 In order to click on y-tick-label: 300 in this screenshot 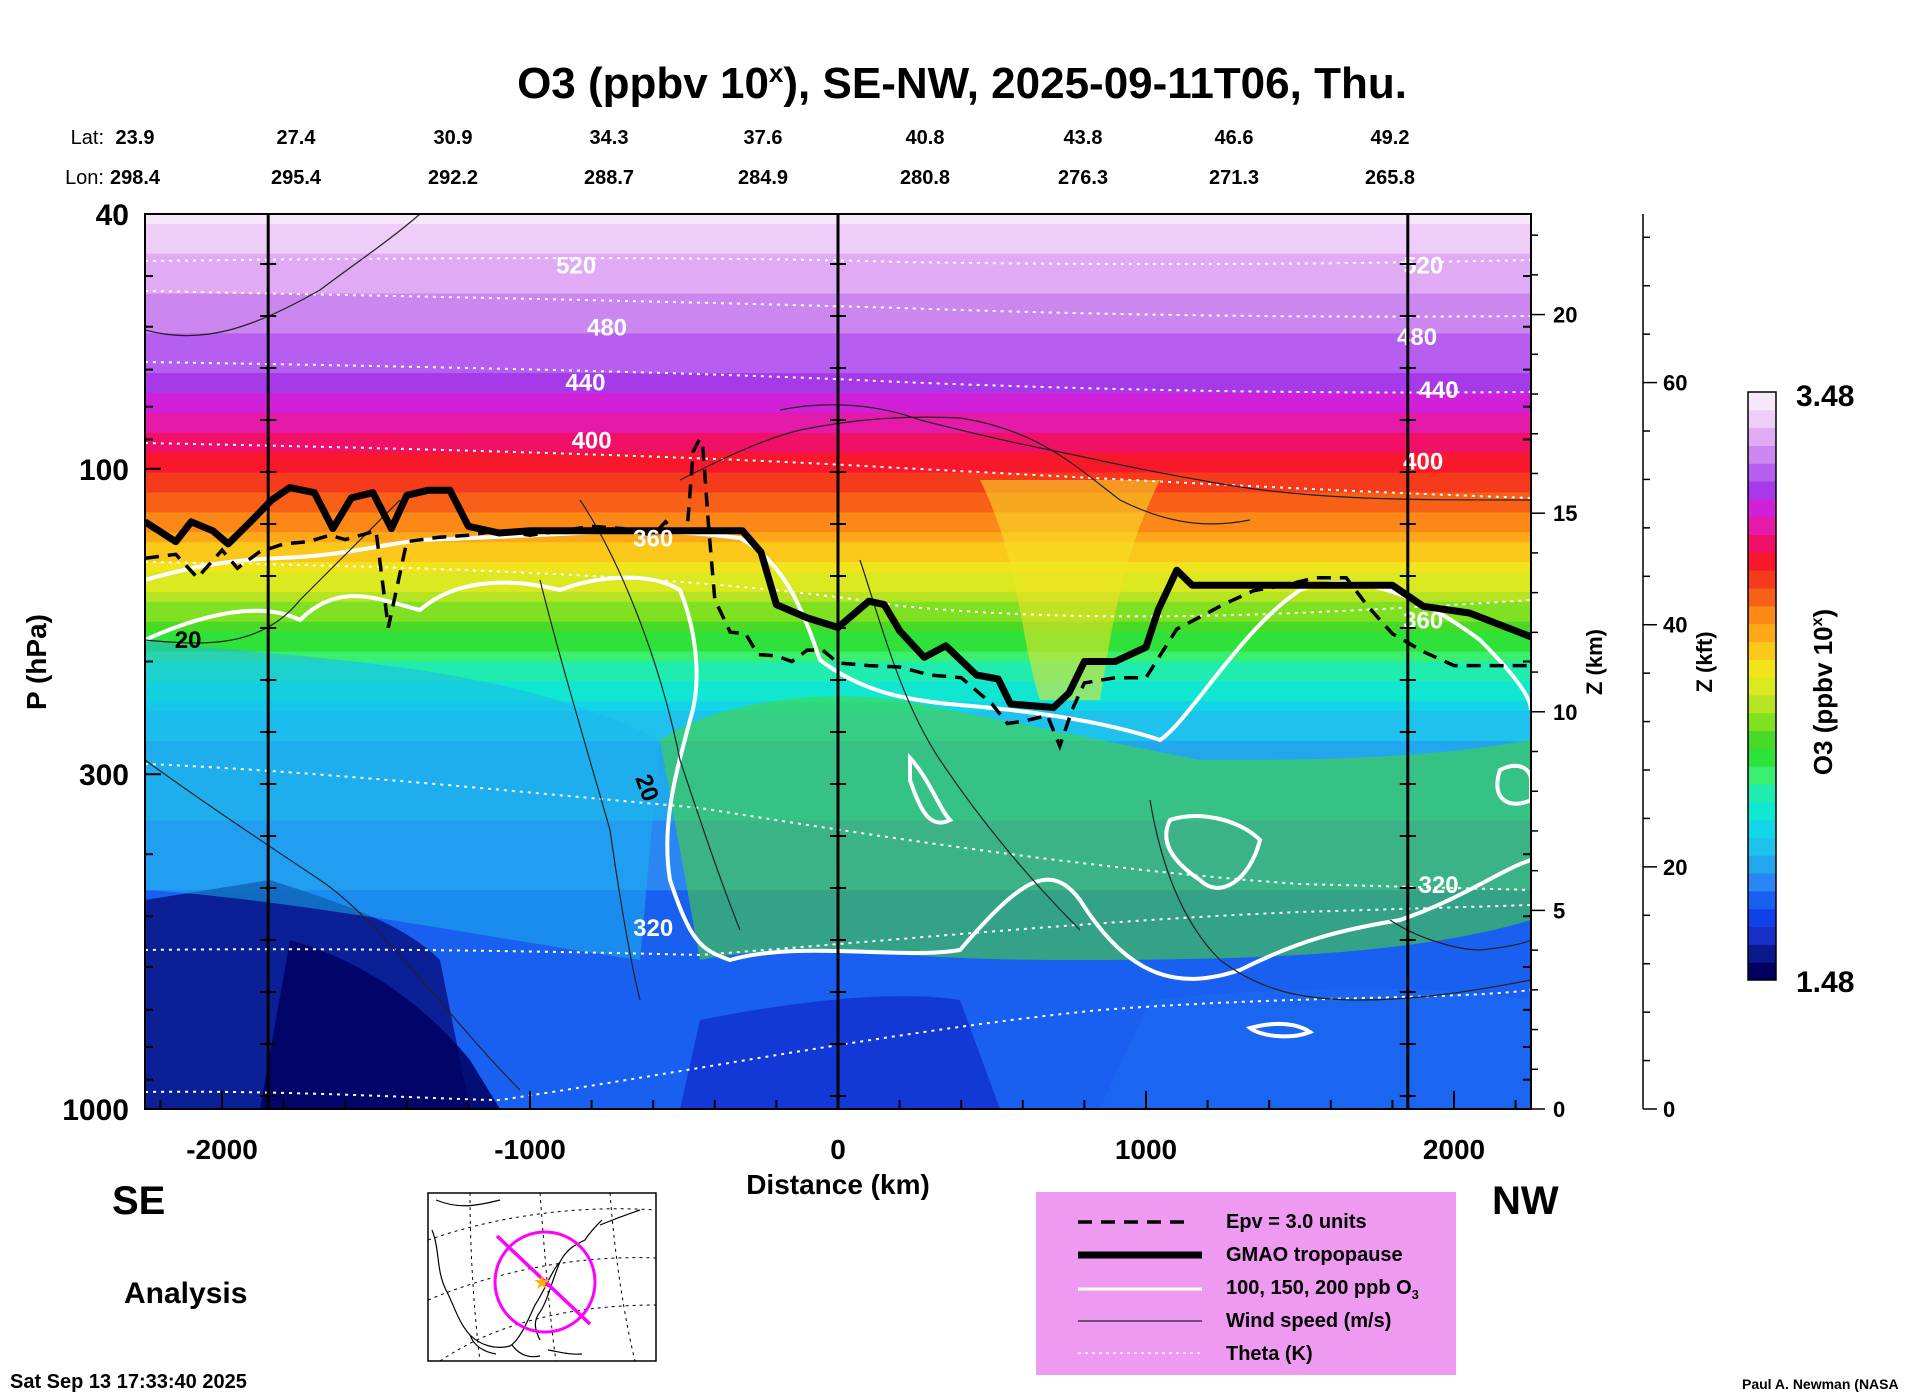, I will do `click(104, 775)`.